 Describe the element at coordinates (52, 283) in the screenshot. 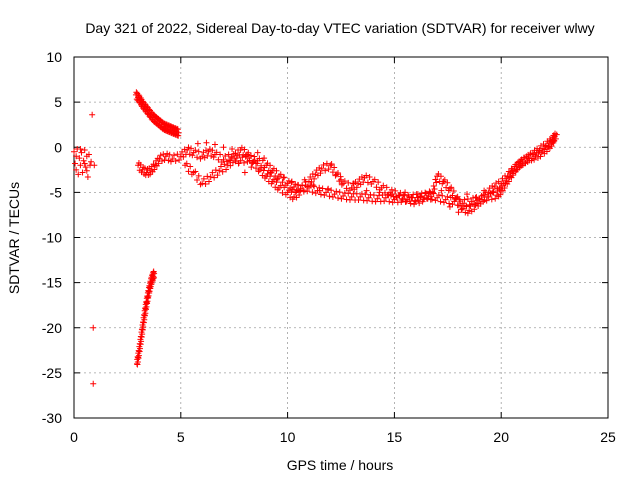

I see `y-tick-label: -15` at that location.